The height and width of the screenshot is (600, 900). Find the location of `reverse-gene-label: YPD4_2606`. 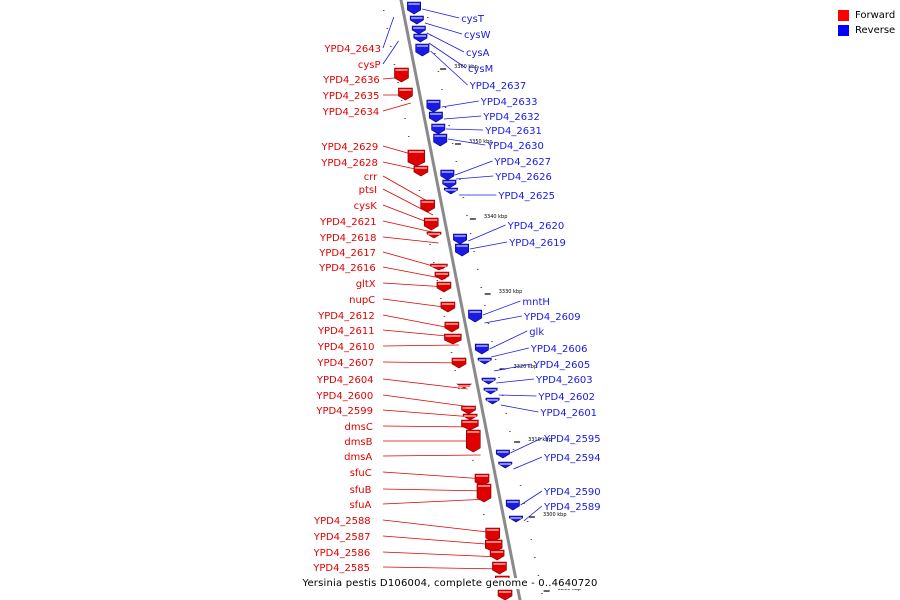

reverse-gene-label: YPD4_2606 is located at coordinates (559, 349).